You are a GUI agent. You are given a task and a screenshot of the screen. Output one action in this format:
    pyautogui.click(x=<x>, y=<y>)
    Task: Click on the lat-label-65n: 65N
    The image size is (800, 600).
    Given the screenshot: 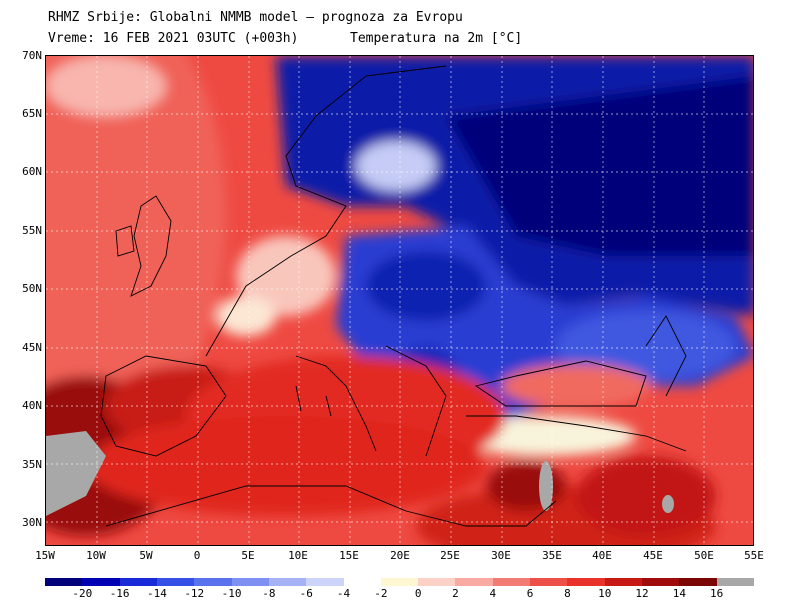 What is the action you would take?
    pyautogui.click(x=32, y=113)
    